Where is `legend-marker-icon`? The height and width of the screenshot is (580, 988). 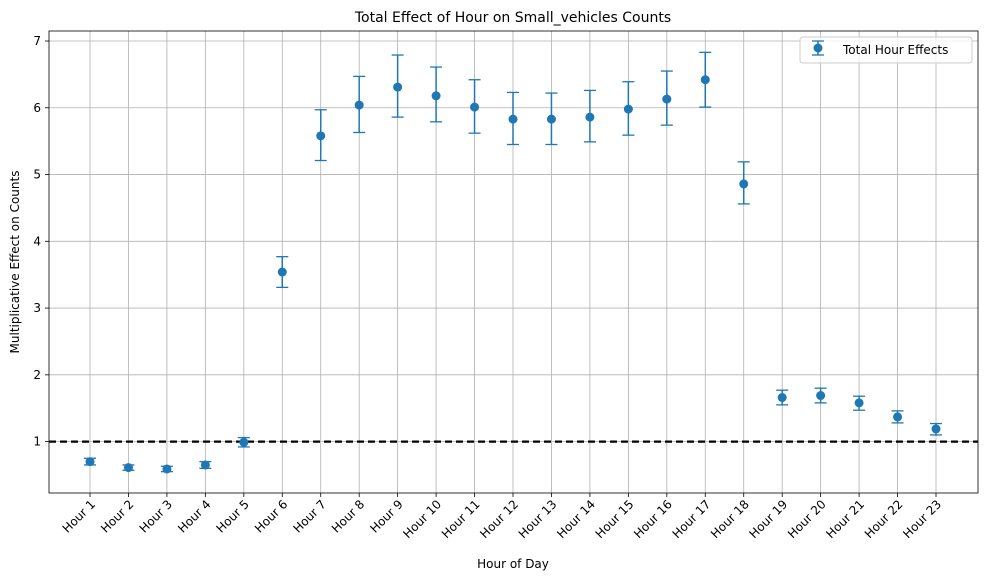 legend-marker-icon is located at coordinates (818, 48).